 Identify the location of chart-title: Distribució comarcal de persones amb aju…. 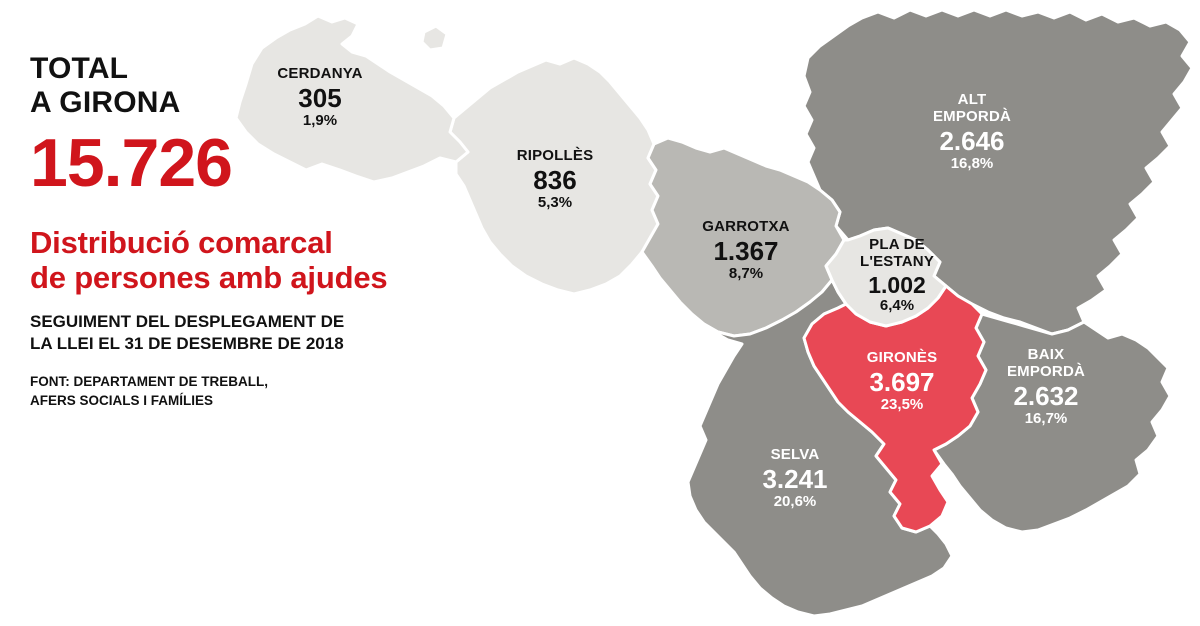
(209, 260).